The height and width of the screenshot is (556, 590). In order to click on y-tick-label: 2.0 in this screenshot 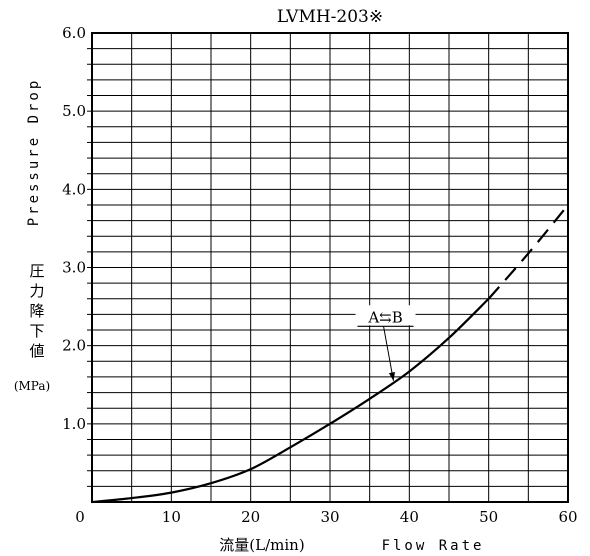, I will do `click(74, 346)`.